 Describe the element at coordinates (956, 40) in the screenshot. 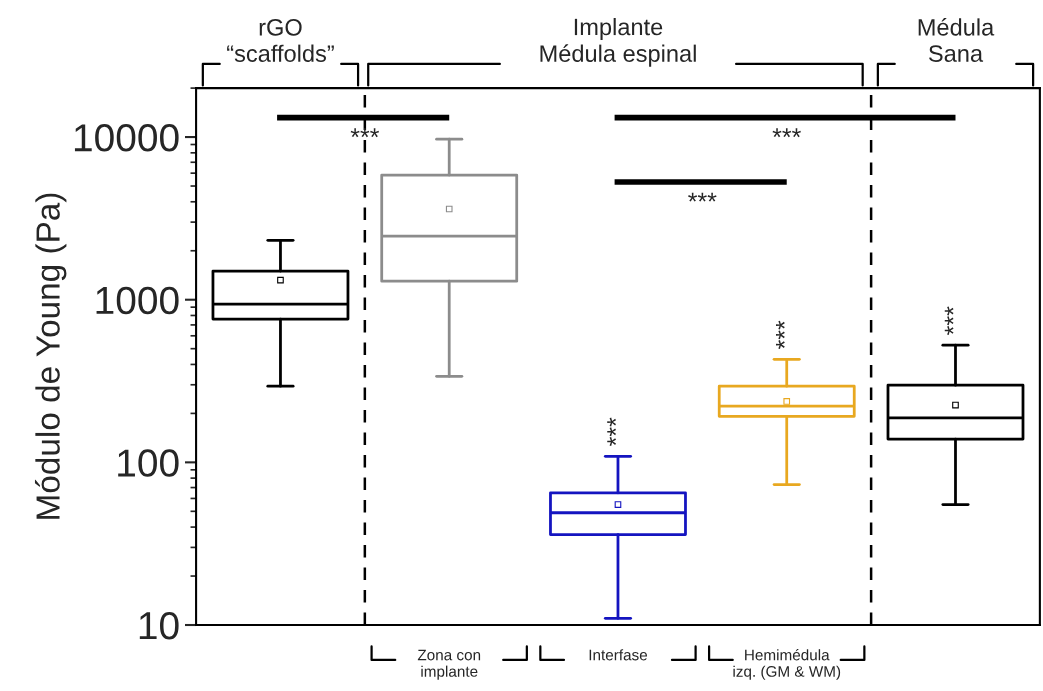

I see `x-tick-label: Médula Sana` at that location.